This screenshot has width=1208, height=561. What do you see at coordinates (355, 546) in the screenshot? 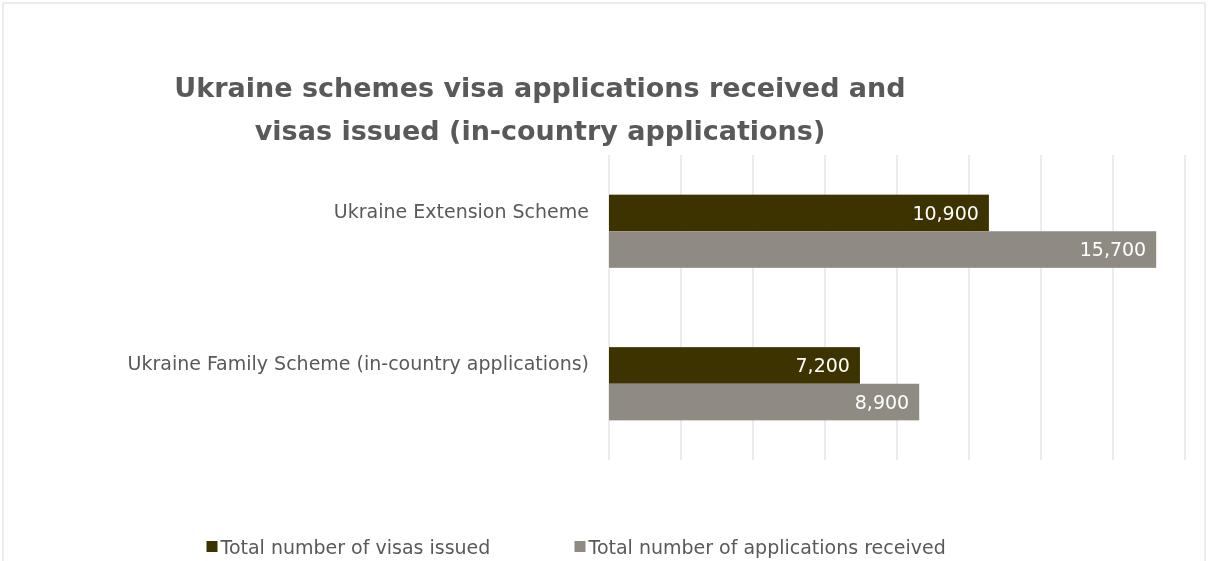
I see `legend-label: Total number of visas issued` at bounding box center [355, 546].